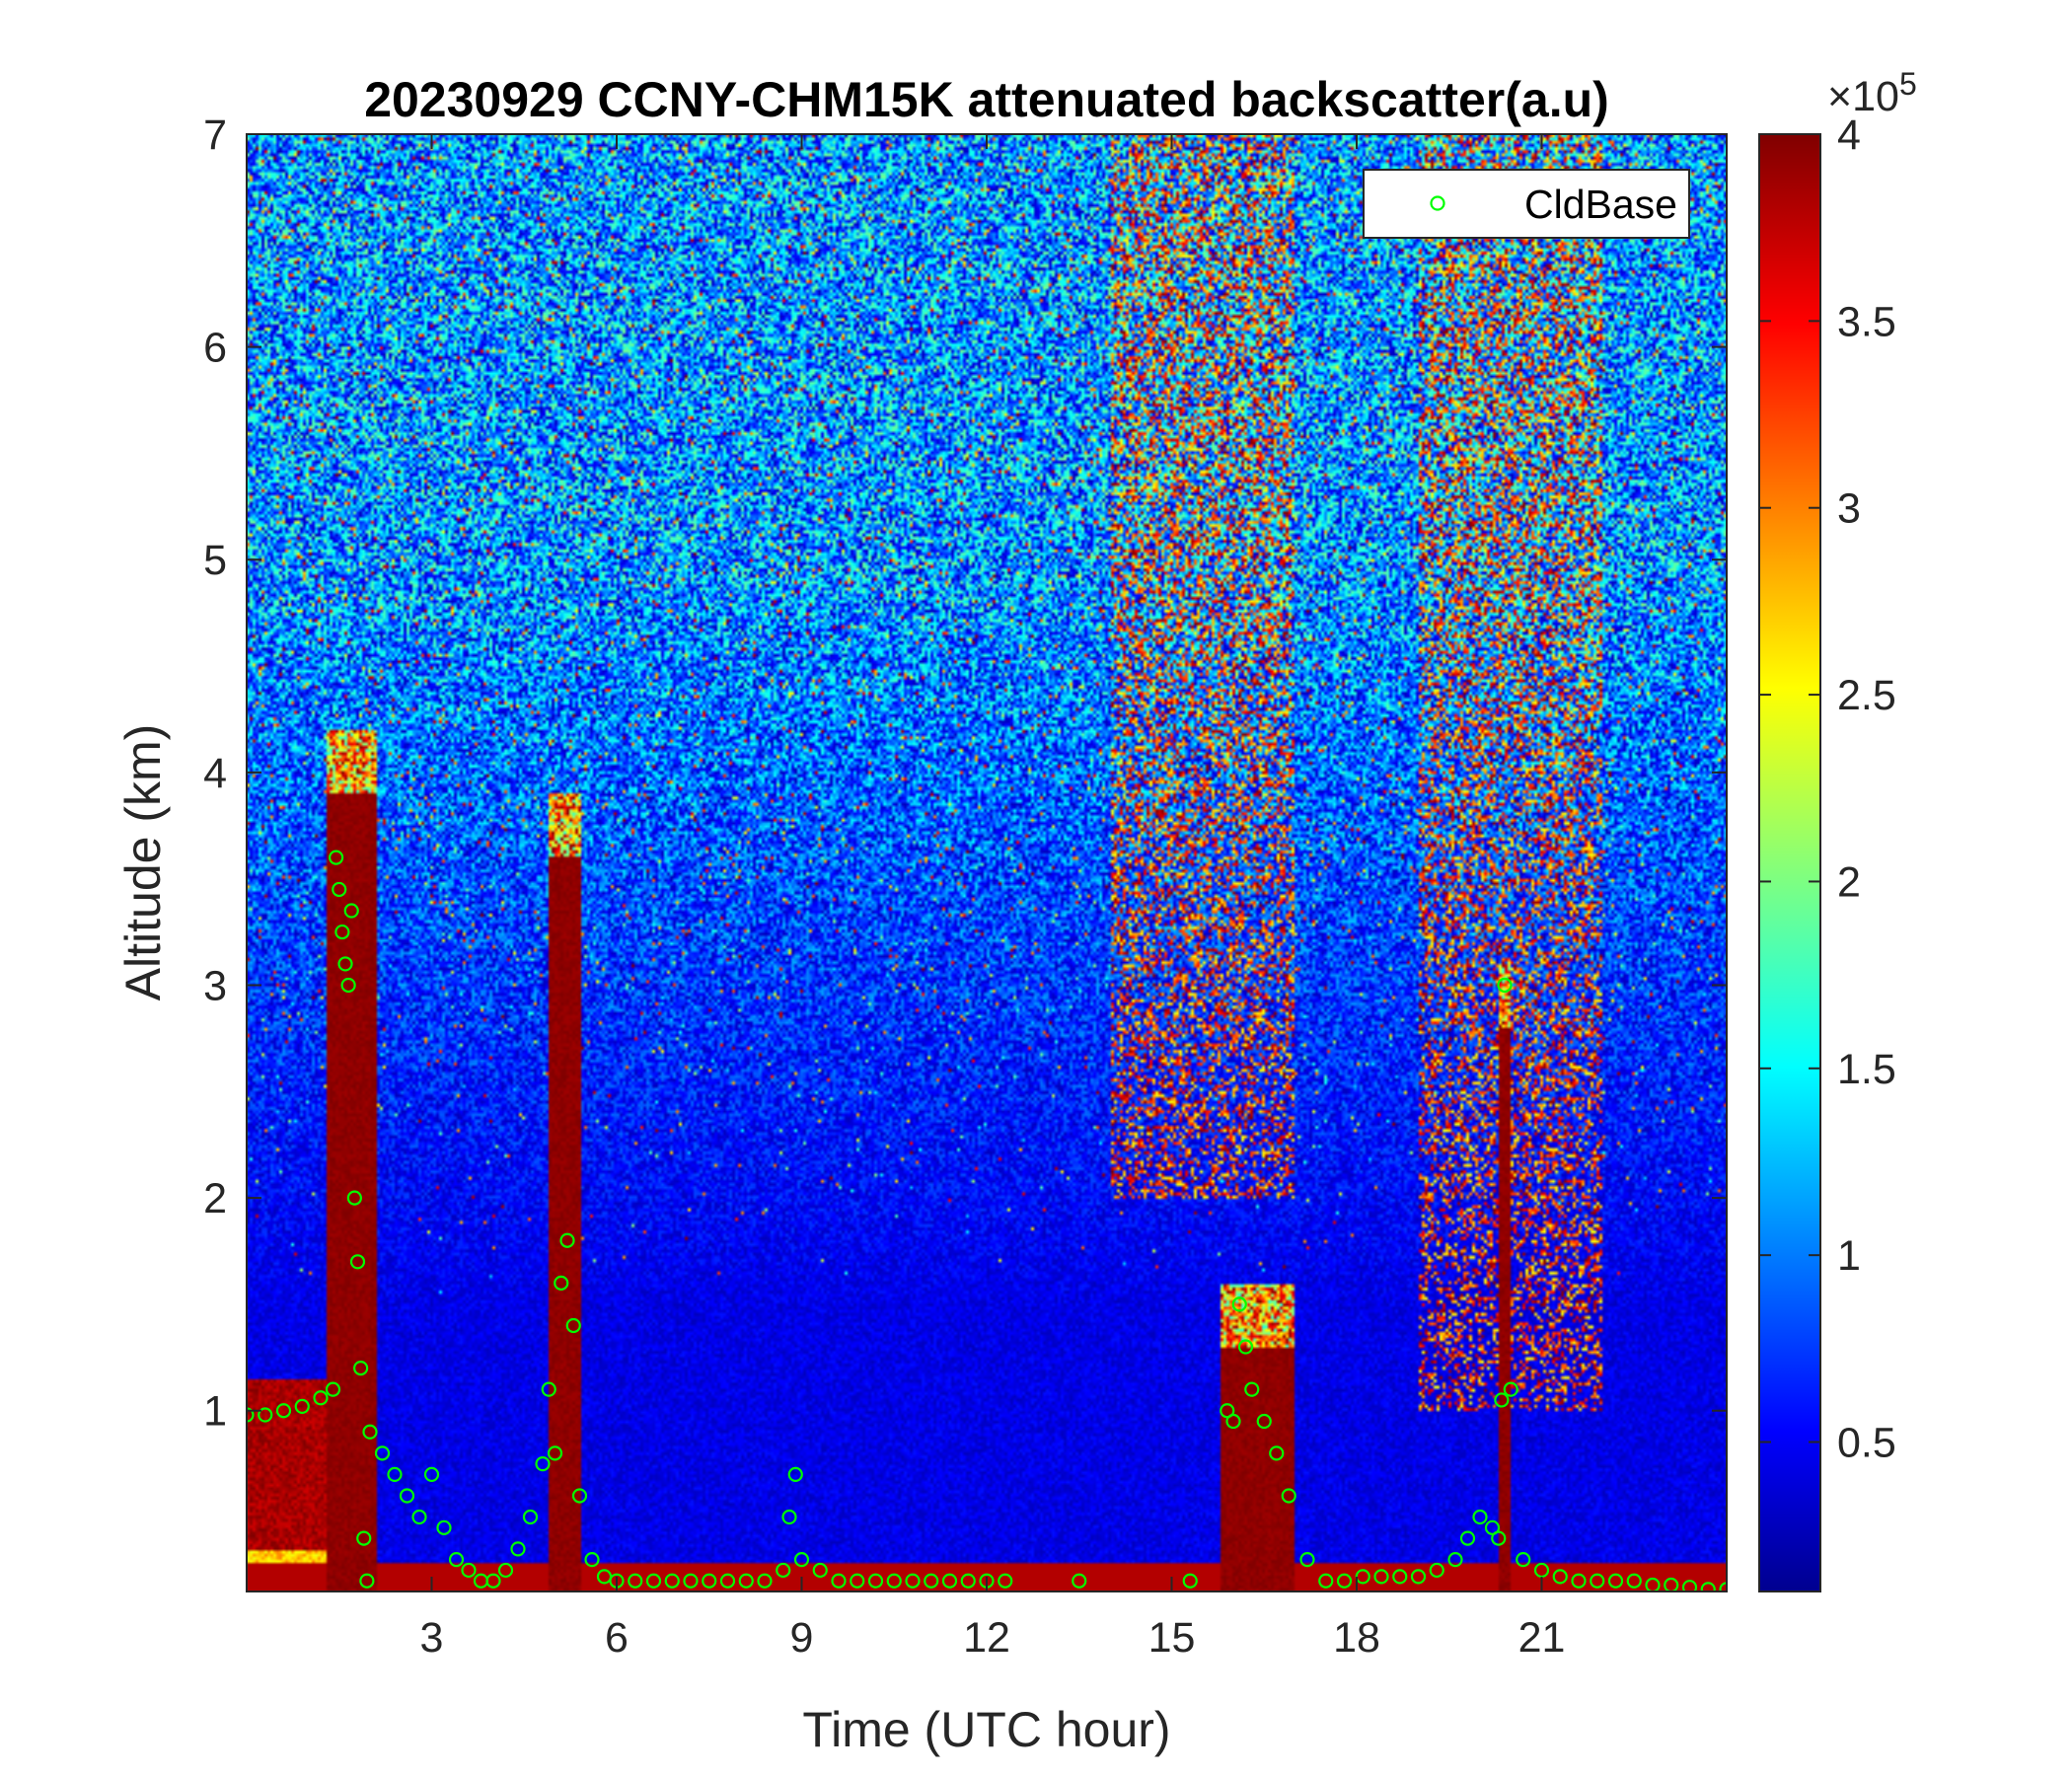 The image size is (2072, 1776). I want to click on x-tick-label: 3, so click(432, 1638).